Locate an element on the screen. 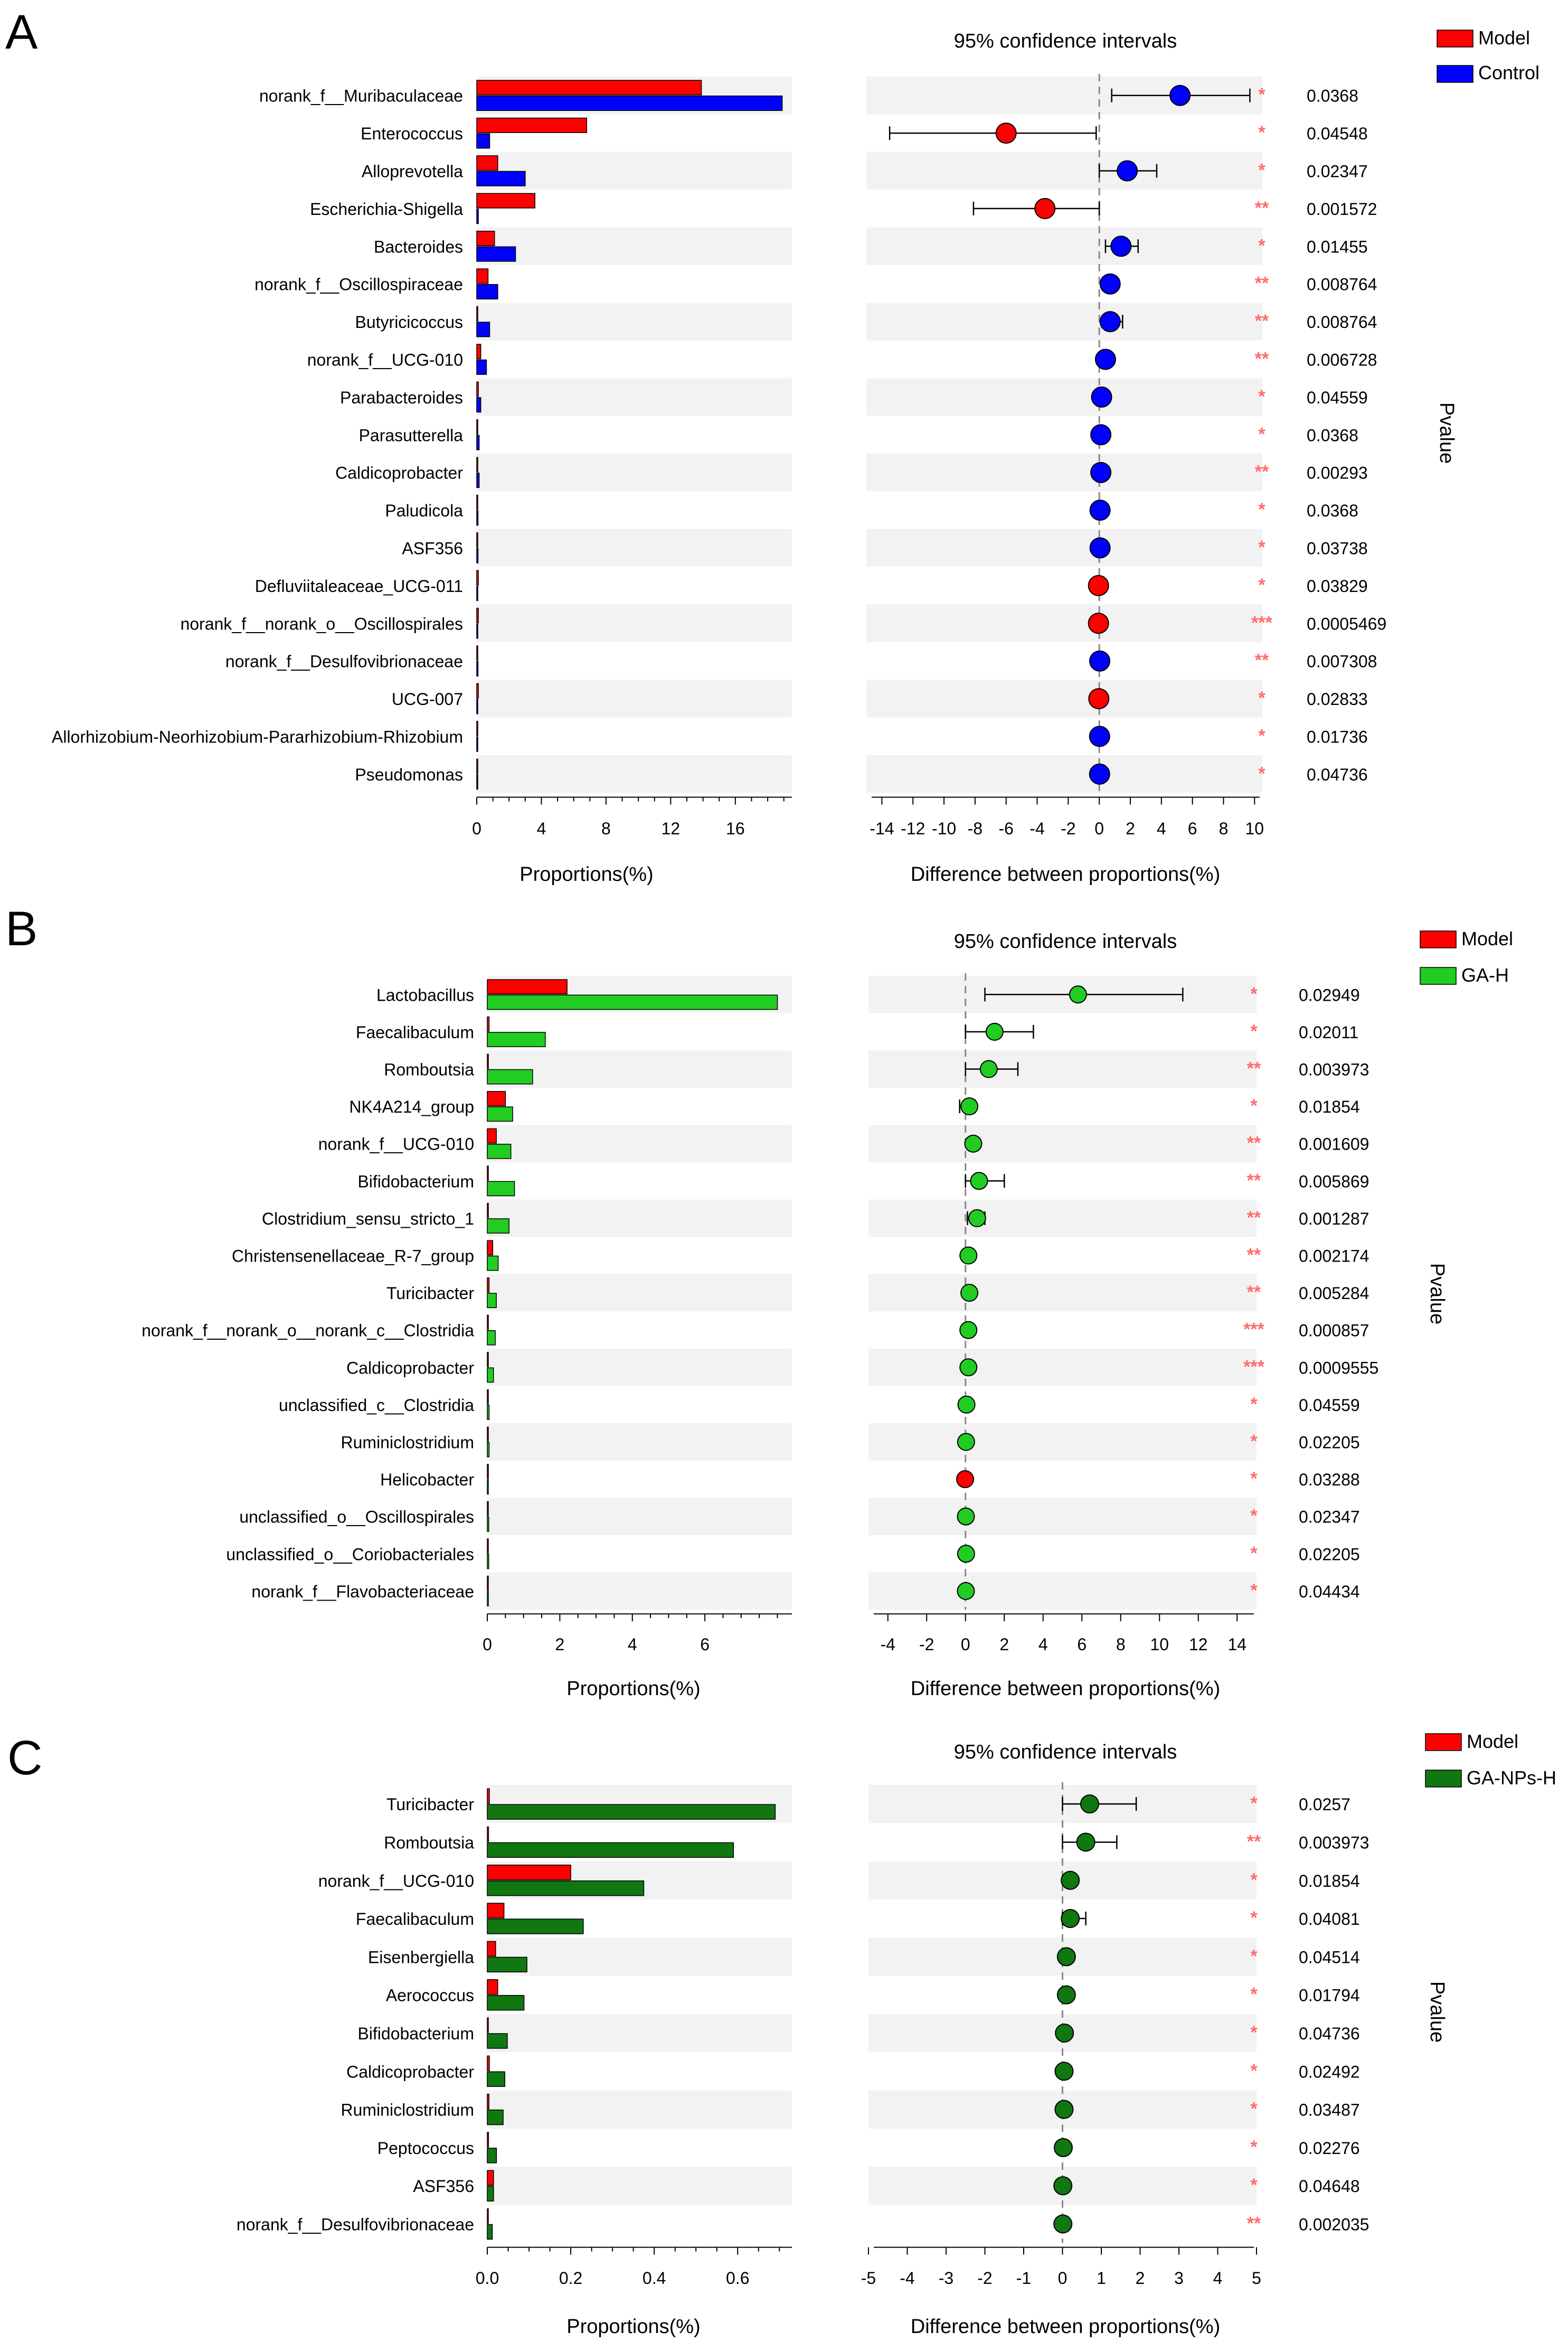 Image resolution: width=1568 pixels, height=2342 pixels. bar-axis-tick-label-c: 0.6 is located at coordinates (737, 2278).